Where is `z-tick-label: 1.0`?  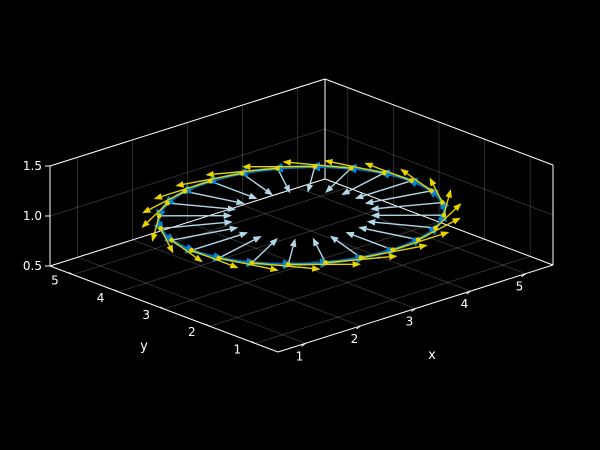 z-tick-label: 1.0 is located at coordinates (32, 216).